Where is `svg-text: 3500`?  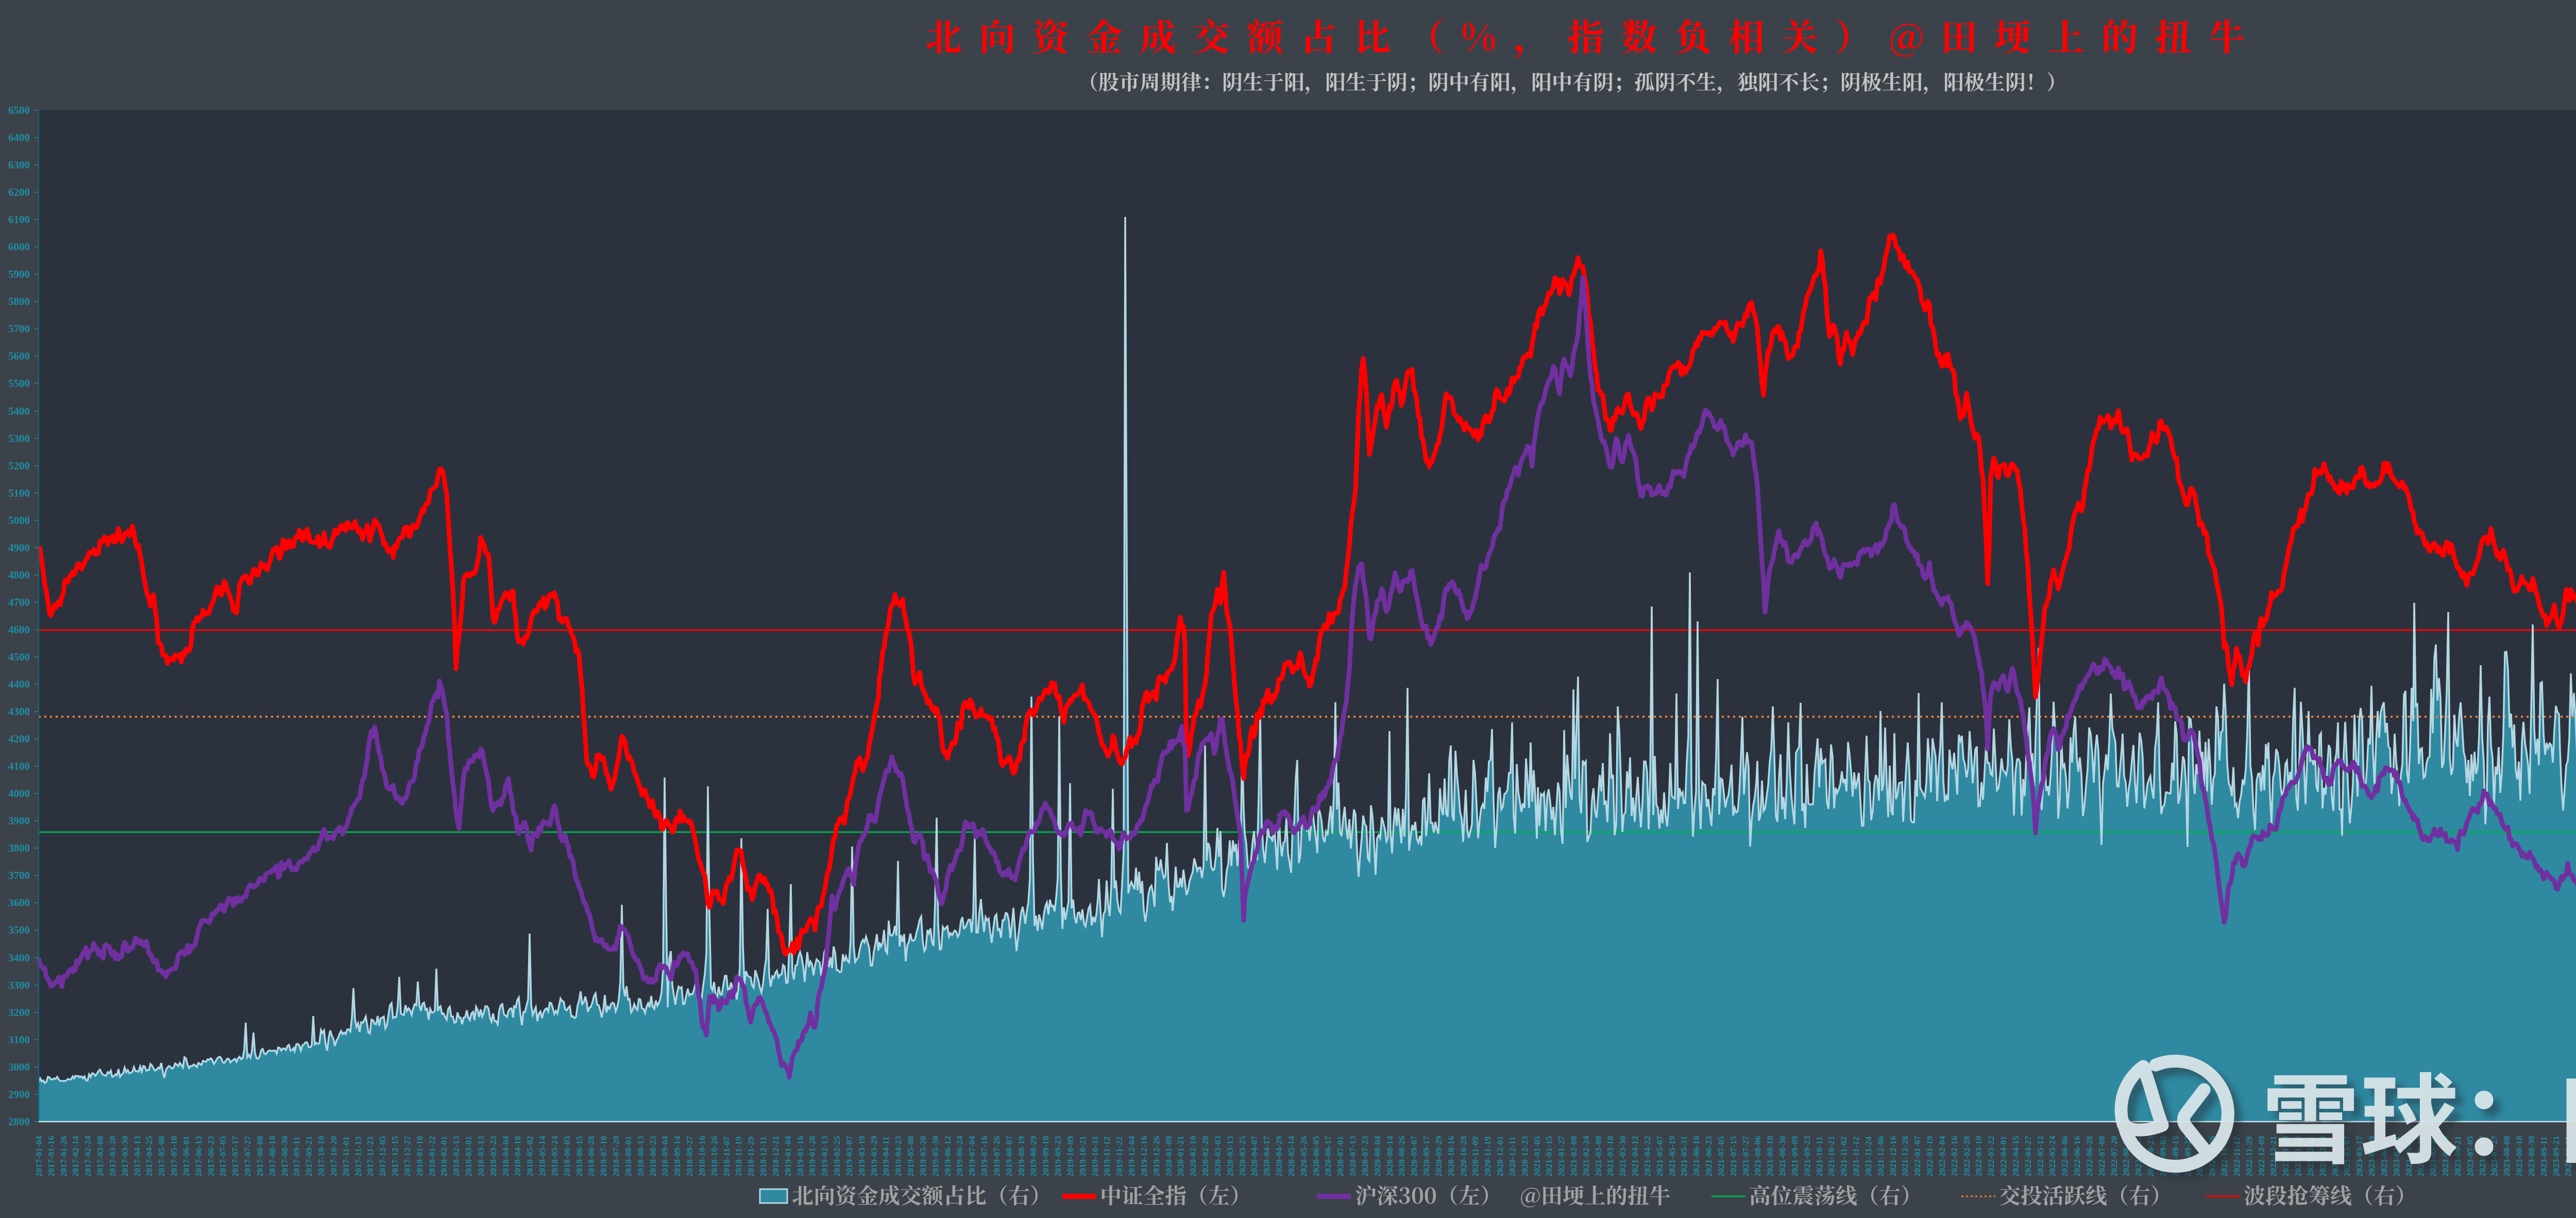
svg-text: 3500 is located at coordinates (19, 930).